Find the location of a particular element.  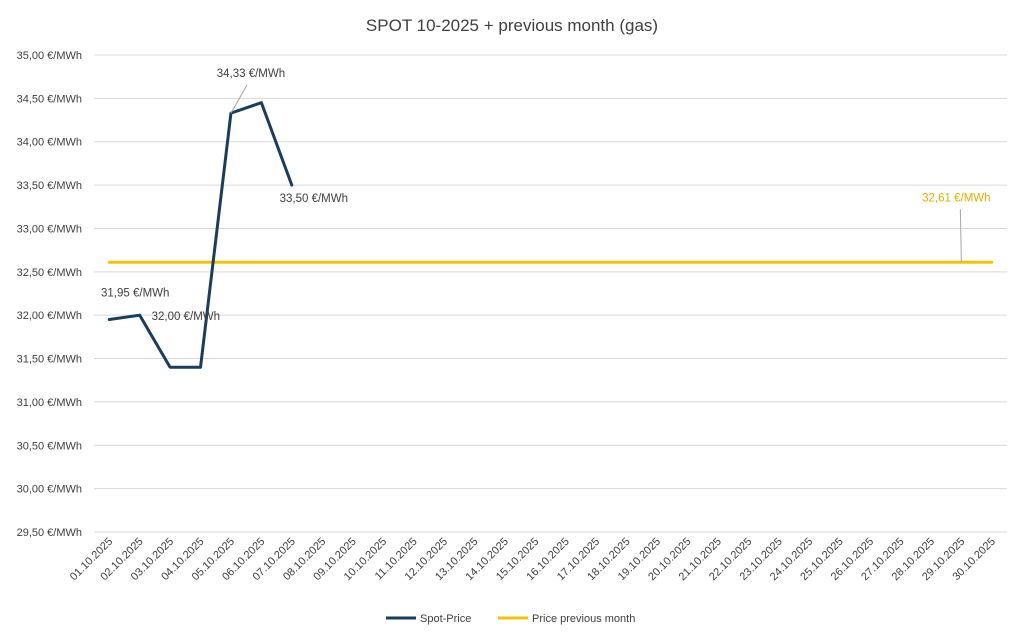

y-tick-label: 31,50 €/MWh is located at coordinates (49, 360).